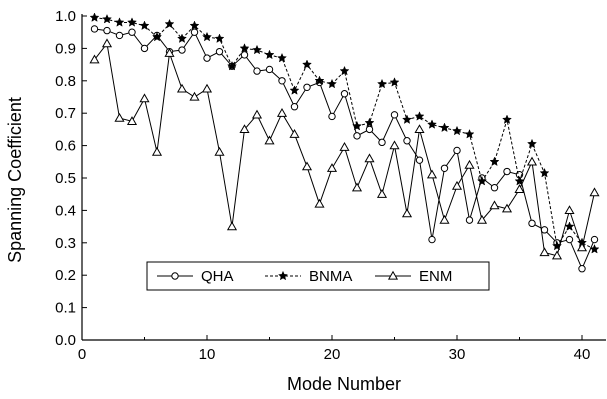  I want to click on x-tick-label: 10, so click(207, 354).